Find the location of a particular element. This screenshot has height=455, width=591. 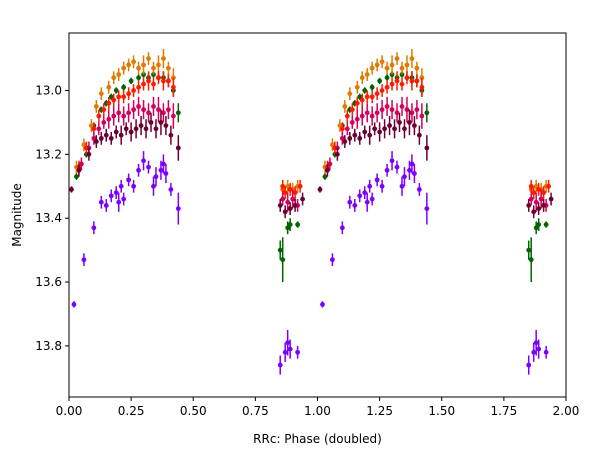

x-tick-label: 0.75 is located at coordinates (255, 411).